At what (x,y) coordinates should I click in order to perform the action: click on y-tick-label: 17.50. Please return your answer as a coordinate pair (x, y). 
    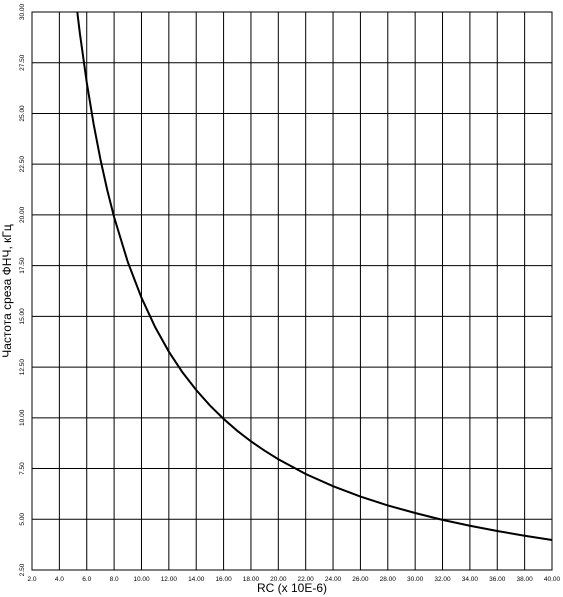
    Looking at the image, I should click on (22, 265).